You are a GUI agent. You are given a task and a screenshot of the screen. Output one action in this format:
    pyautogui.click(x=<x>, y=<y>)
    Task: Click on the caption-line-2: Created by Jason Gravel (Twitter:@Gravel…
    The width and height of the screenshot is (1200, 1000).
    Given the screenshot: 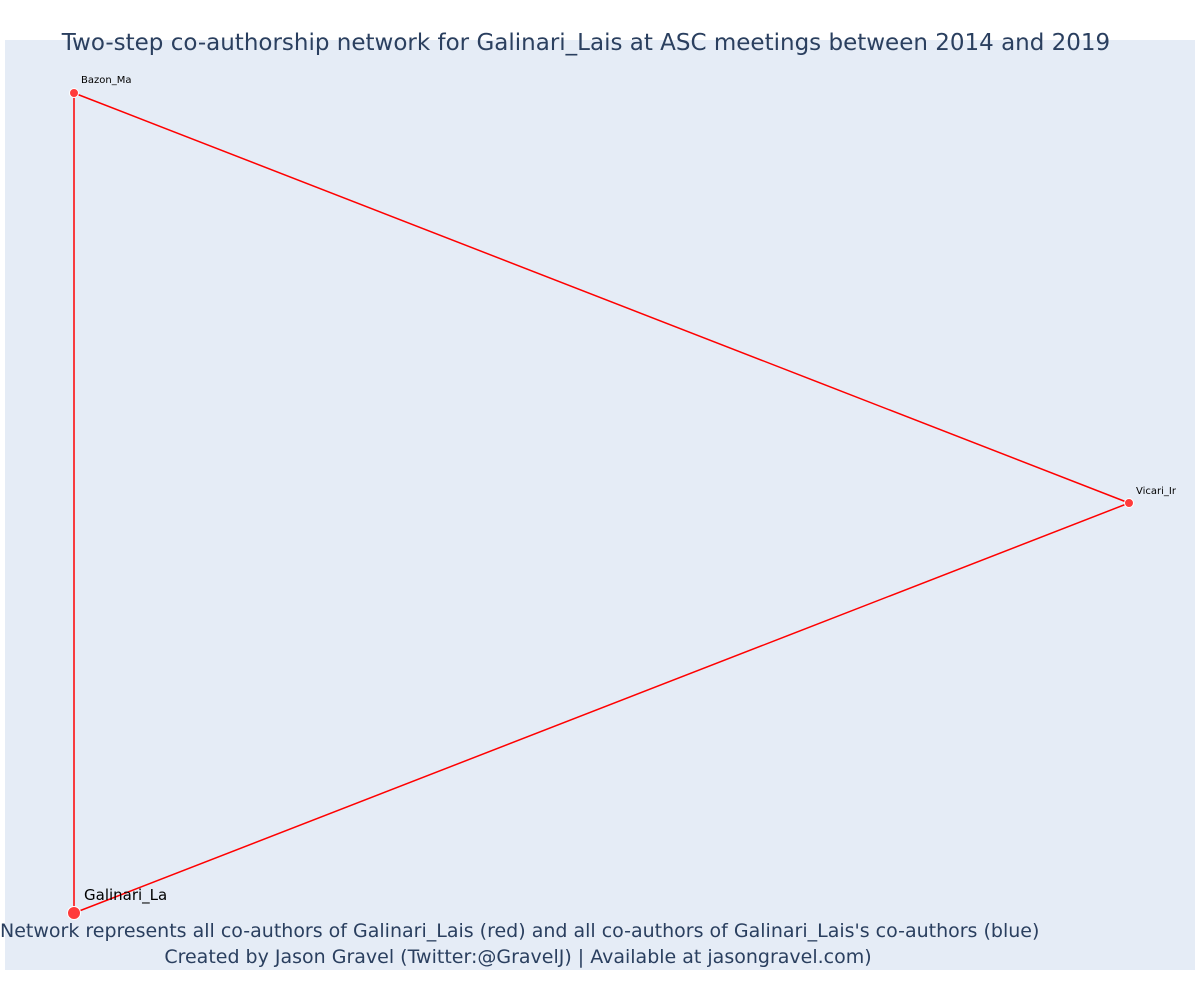 What is the action you would take?
    pyautogui.click(x=518, y=957)
    